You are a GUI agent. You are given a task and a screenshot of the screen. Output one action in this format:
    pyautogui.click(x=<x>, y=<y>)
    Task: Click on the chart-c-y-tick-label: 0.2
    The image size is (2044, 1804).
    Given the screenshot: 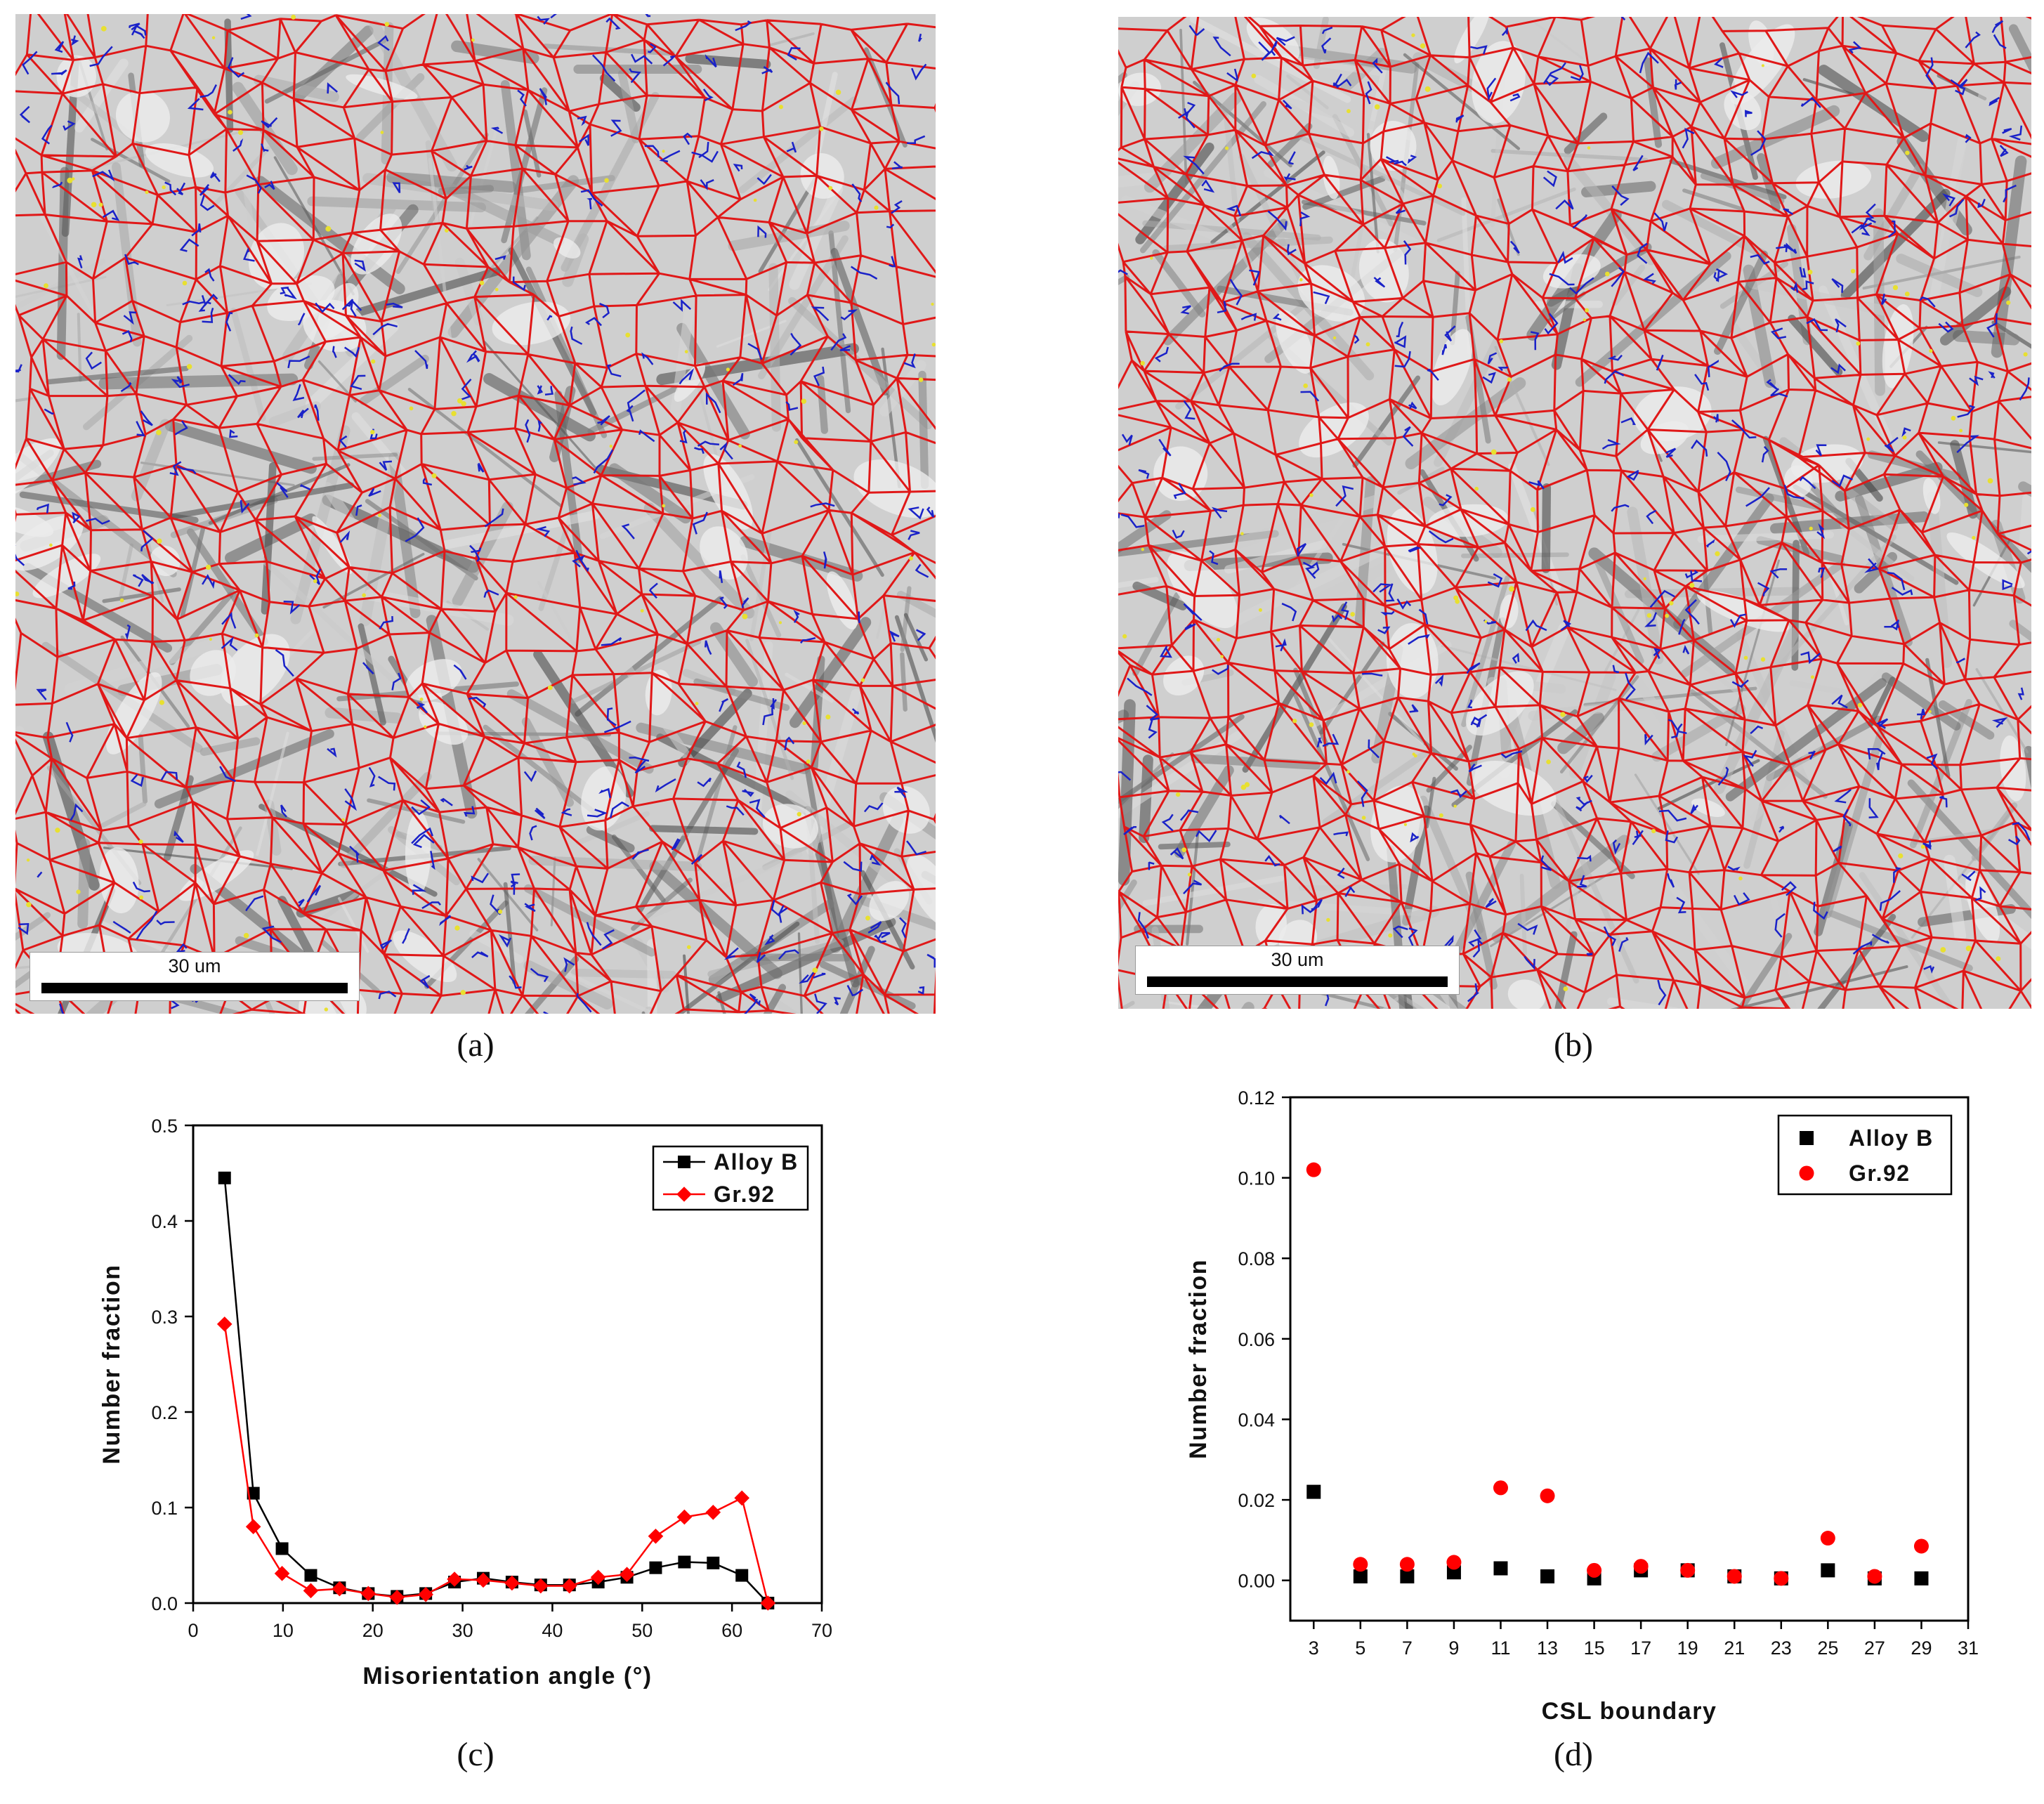 What is the action you would take?
    pyautogui.click(x=164, y=1412)
    